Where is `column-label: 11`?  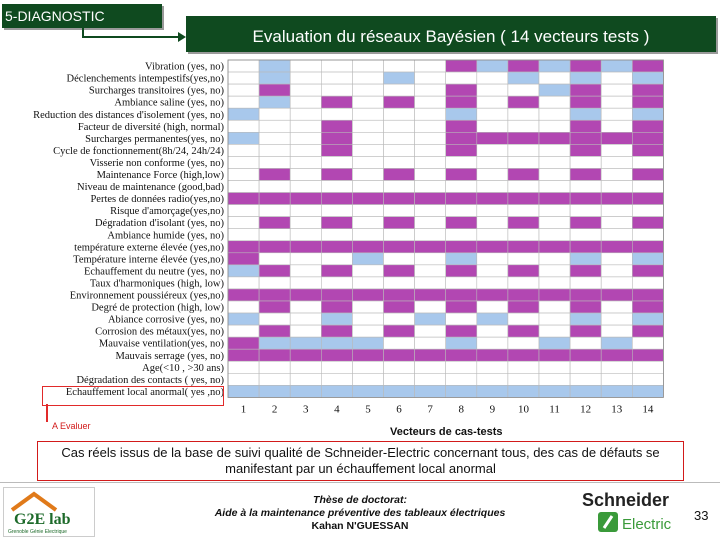
column-label: 11 is located at coordinates (554, 409).